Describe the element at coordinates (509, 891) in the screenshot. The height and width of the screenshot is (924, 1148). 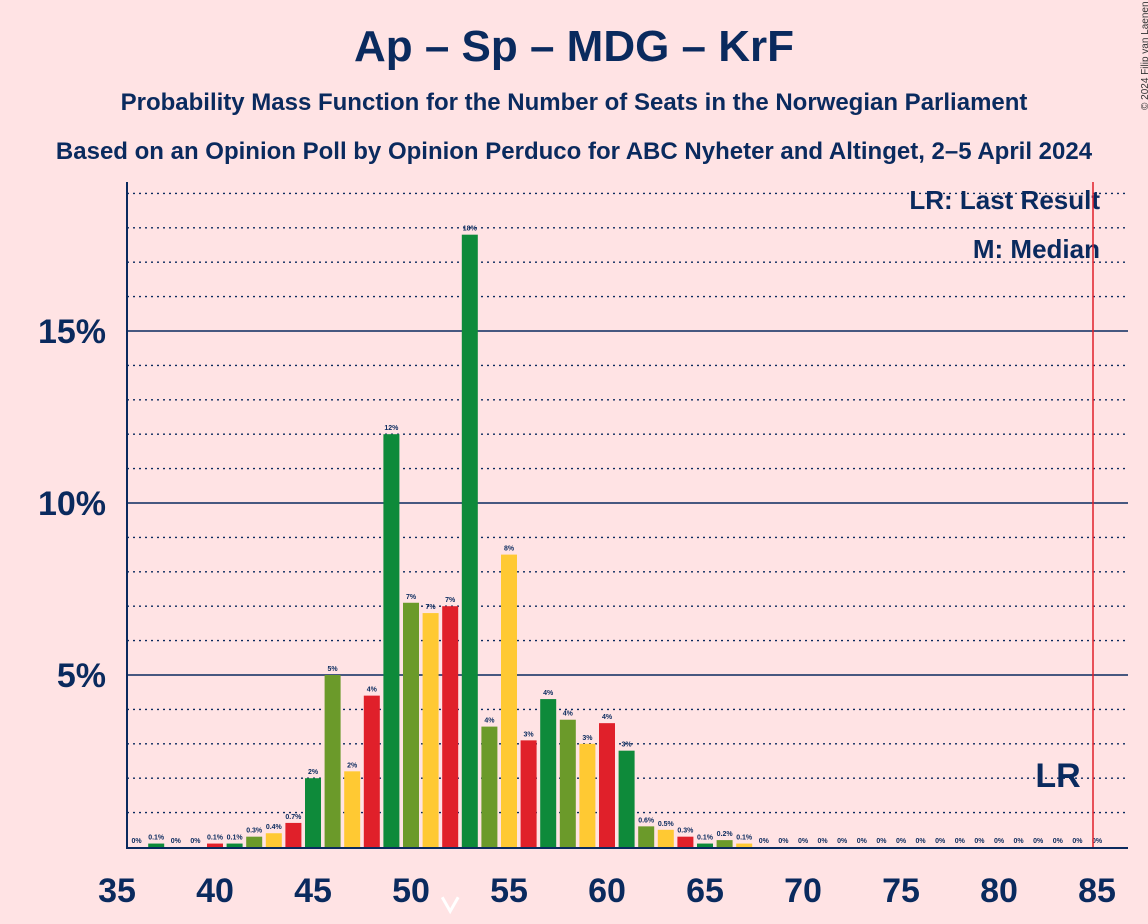
I see `x-tick-label: 55` at that location.